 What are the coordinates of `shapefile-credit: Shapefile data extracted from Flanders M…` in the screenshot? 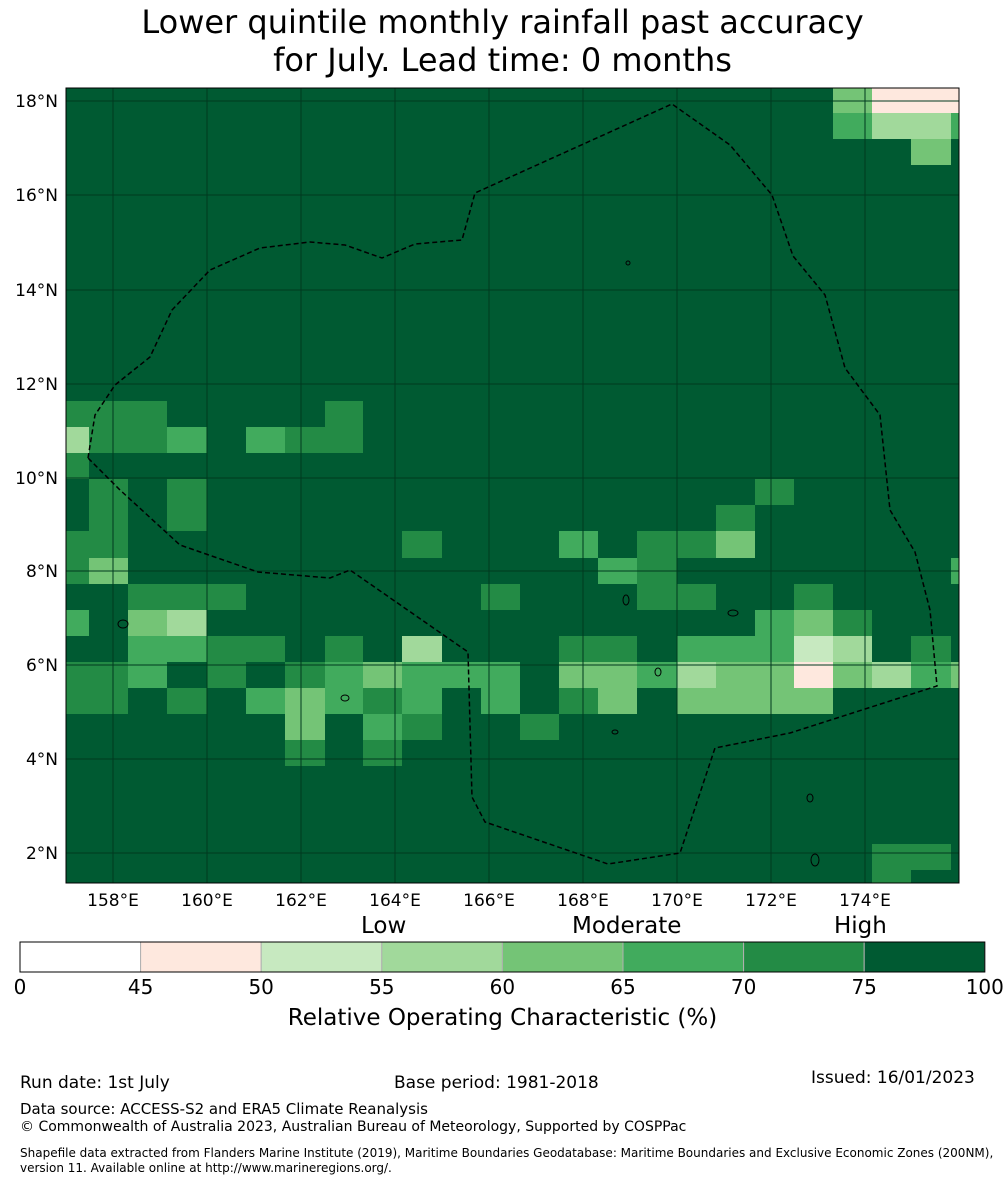 It's located at (507, 1160).